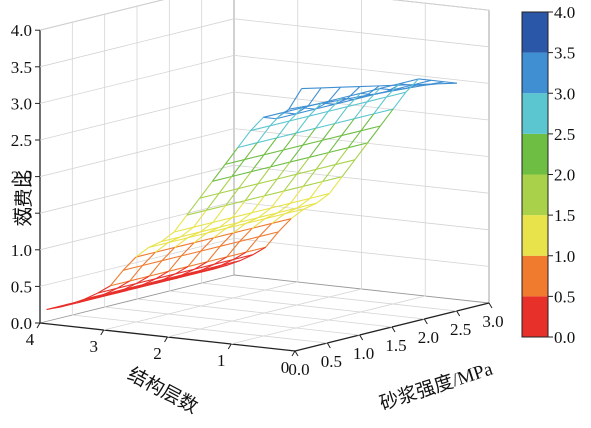  I want to click on y-axis-title: 砂浆强度/MPa, so click(436, 386).